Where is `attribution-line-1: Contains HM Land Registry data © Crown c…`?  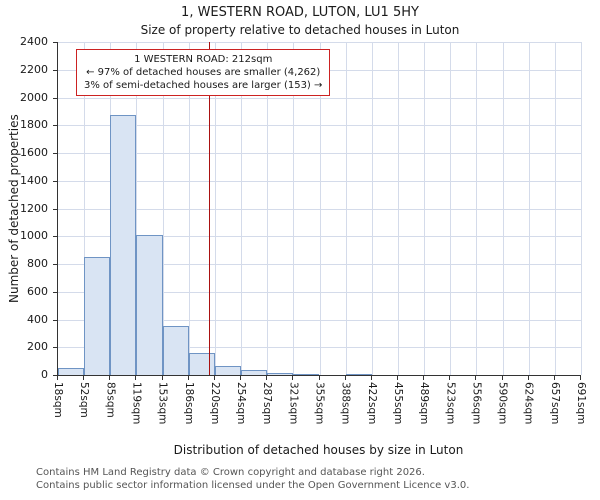 attribution-line-1: Contains HM Land Registry data © Crown c… is located at coordinates (230, 472).